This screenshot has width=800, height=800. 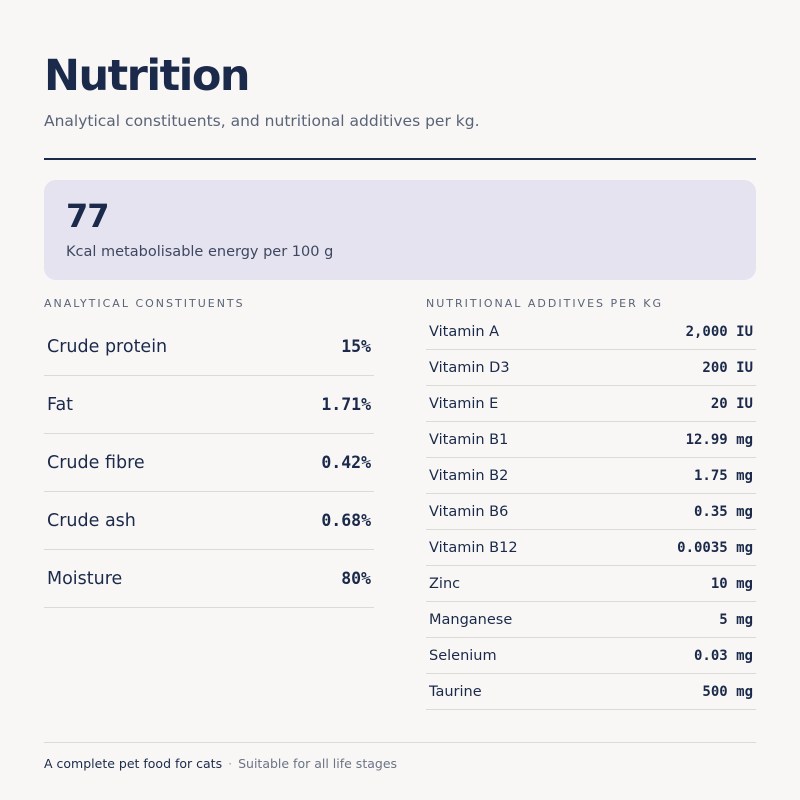 What do you see at coordinates (200, 252) in the screenshot?
I see `energy-label: Kcal metabolisable energy per 100 g` at bounding box center [200, 252].